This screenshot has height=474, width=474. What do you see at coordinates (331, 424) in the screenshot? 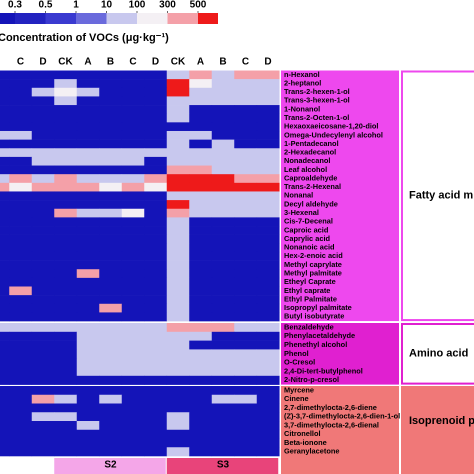
I see `row-label: 3,7-dimethylocta-2,6-dienal` at bounding box center [331, 424].